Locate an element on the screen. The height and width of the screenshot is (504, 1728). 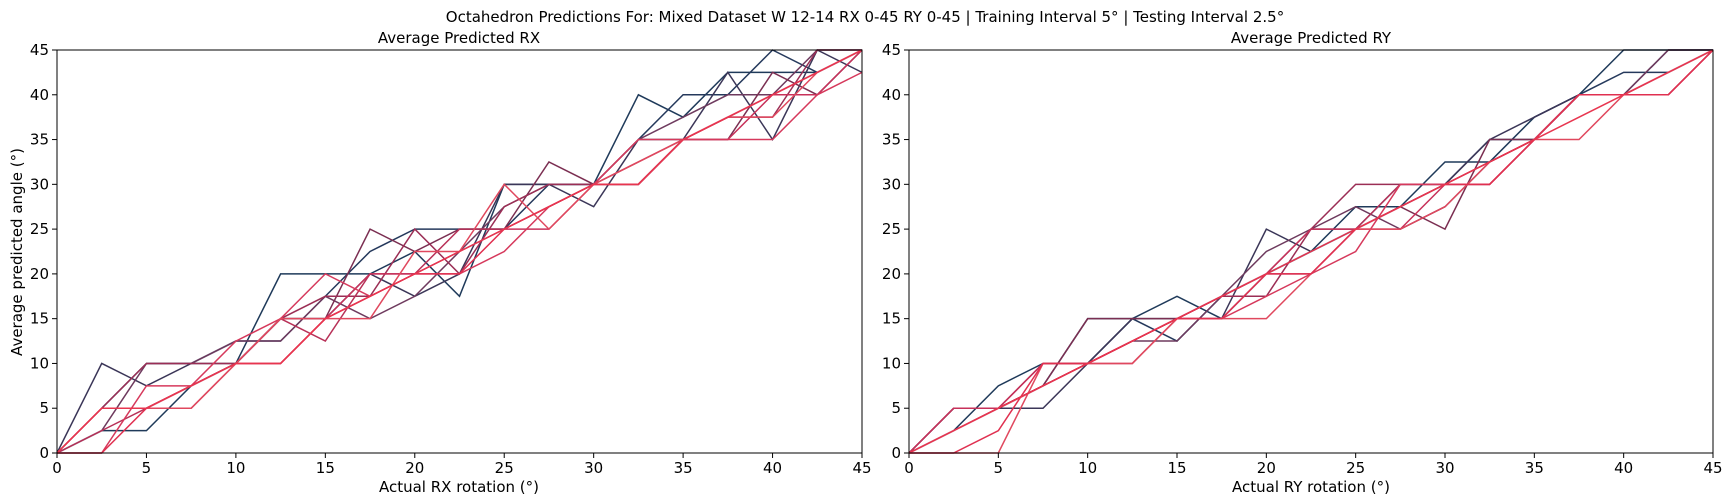
rx-x-tick-label: 25 is located at coordinates (504, 468).